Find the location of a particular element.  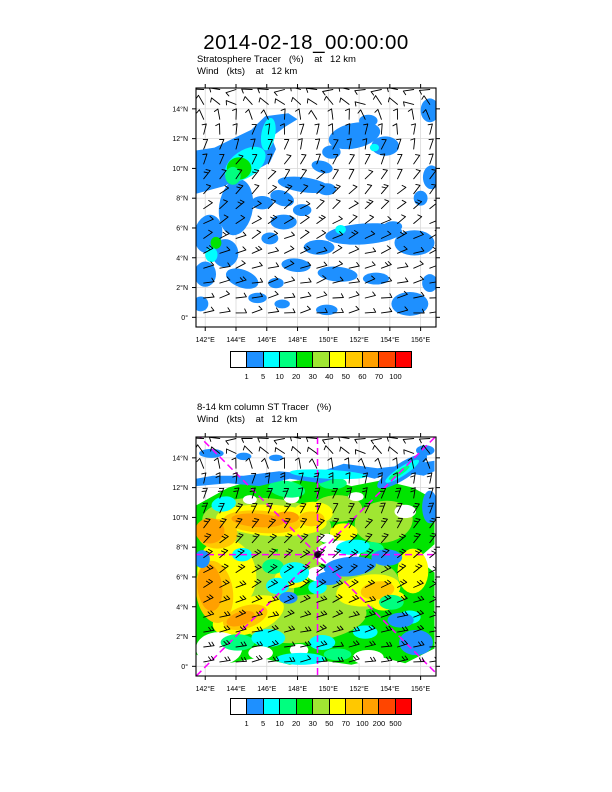

colorbar-tick-label: 5 is located at coordinates (263, 376).